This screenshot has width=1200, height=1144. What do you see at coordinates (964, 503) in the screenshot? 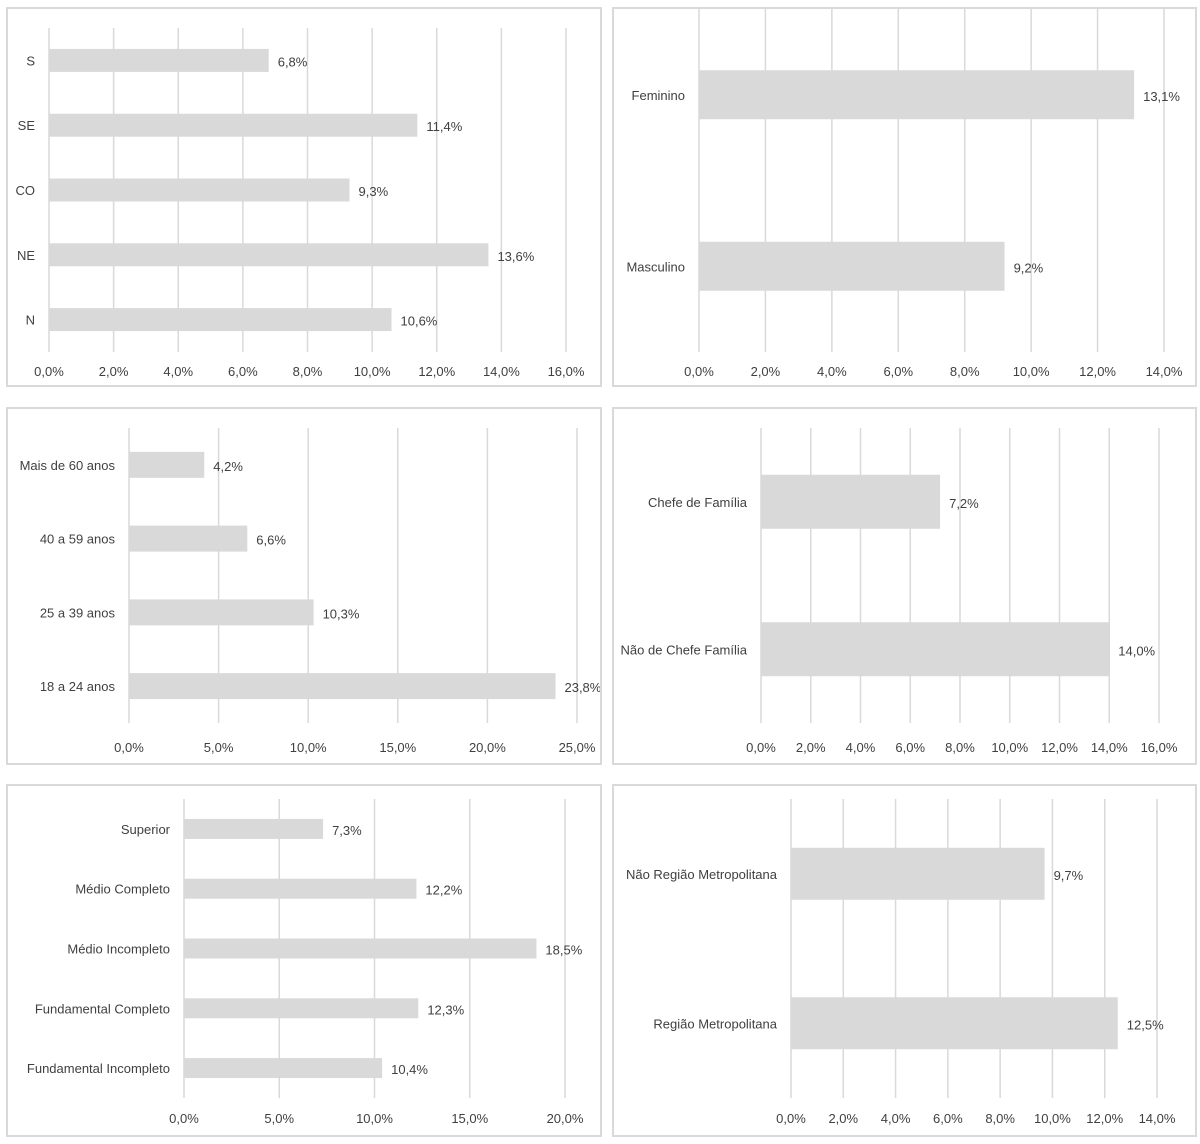
I see `data-label: 7,2%` at bounding box center [964, 503].